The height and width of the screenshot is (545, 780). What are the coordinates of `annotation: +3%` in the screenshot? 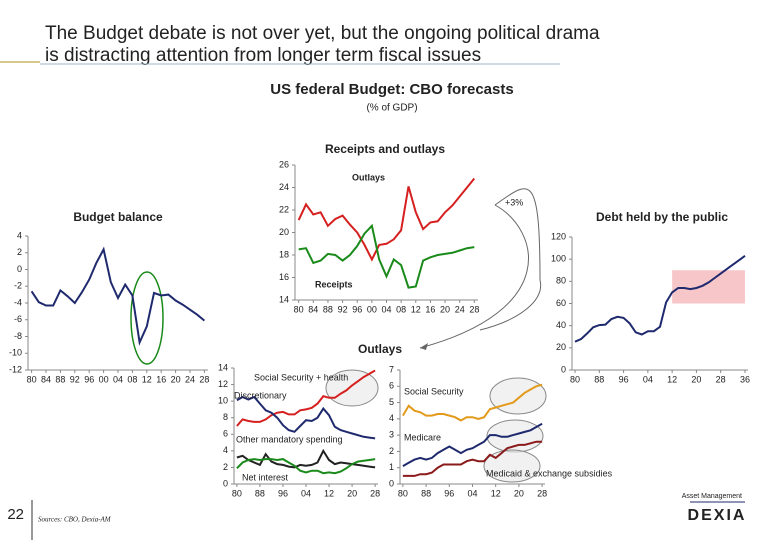 It's located at (514, 202).